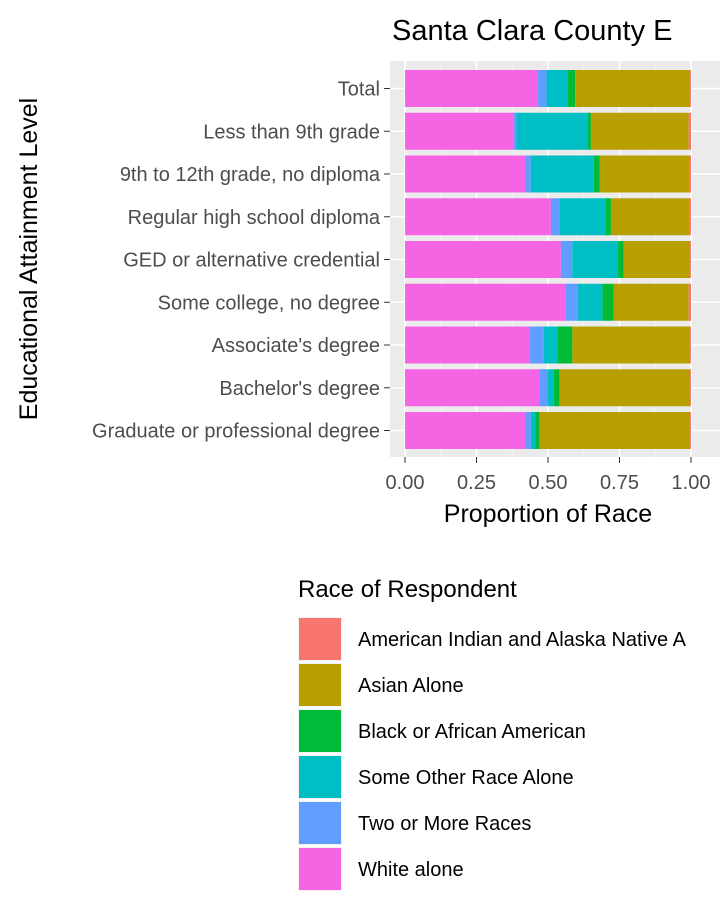 This screenshot has height=921, width=720. I want to click on x-axis-title: Proportion of Race, so click(548, 514).